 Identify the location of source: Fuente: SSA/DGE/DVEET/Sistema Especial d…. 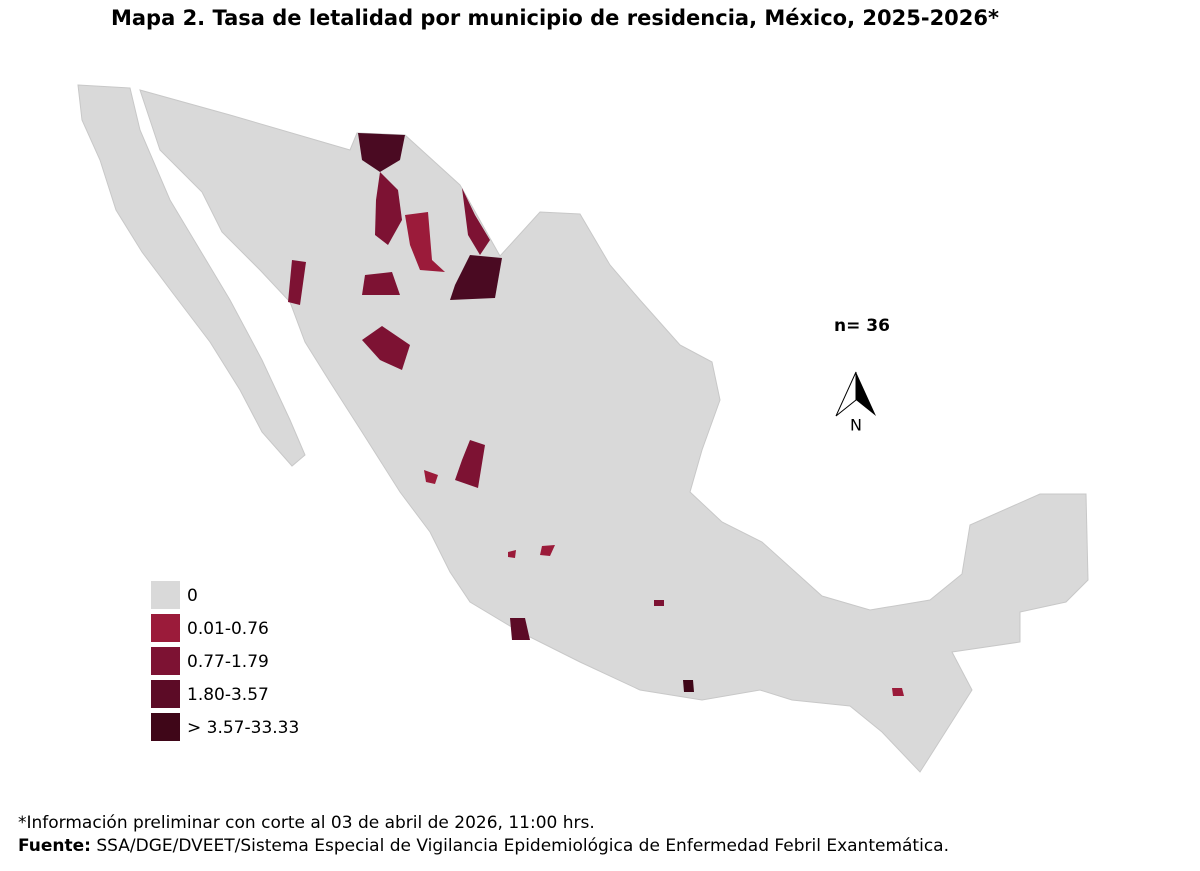
(483, 846).